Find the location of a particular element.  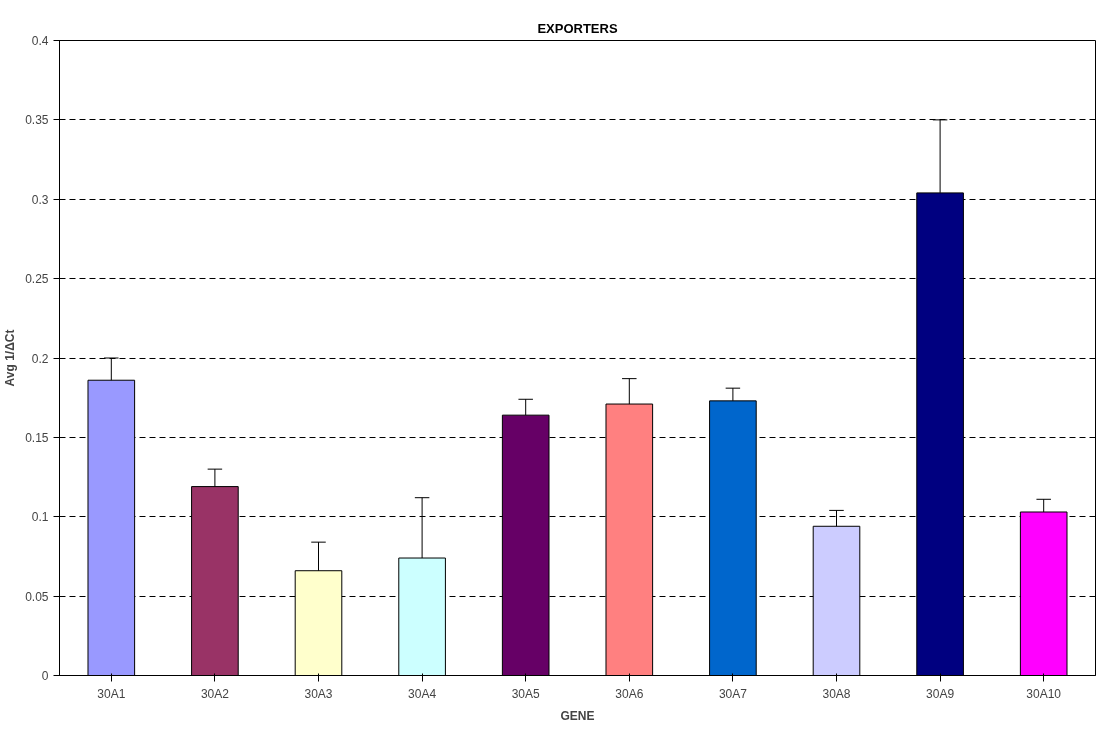

x-tick-label: 30A4 is located at coordinates (422, 693).